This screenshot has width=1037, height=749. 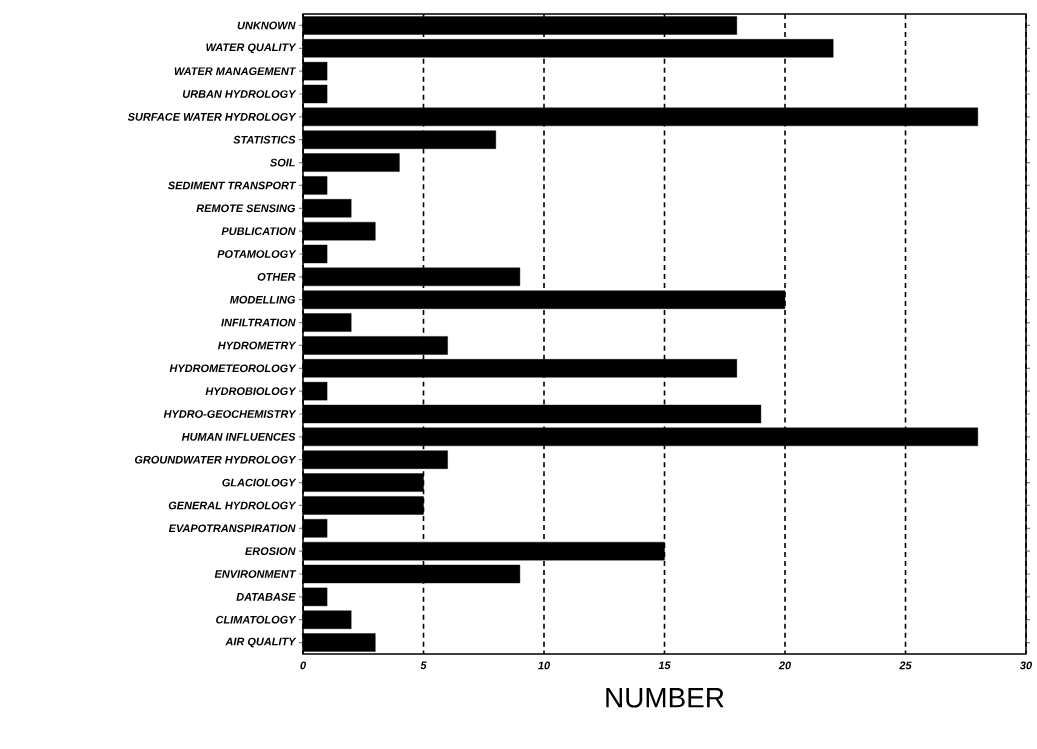 I want to click on y-tick-label: REMOTE SENSING, so click(x=246, y=208).